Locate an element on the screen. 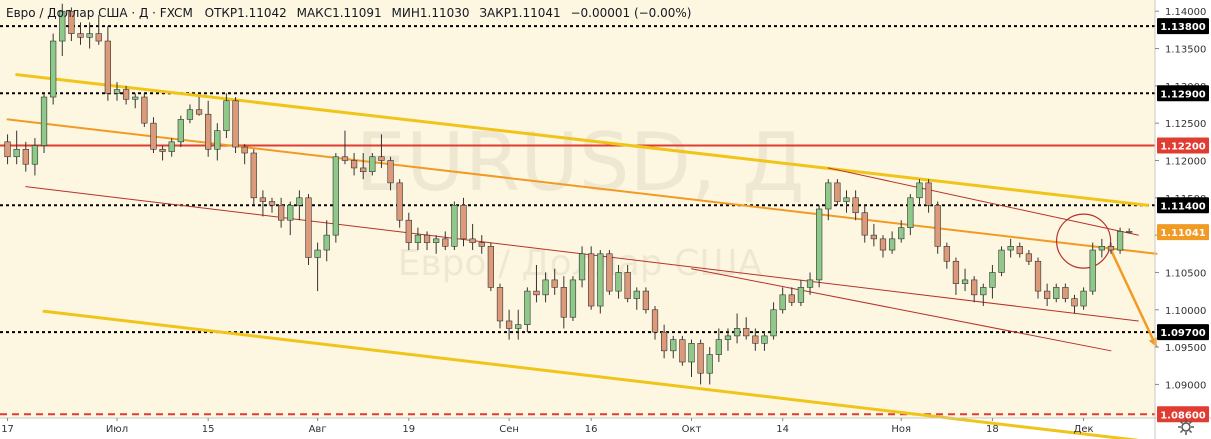 The image size is (1211, 439). gear-icon is located at coordinates (1186, 427).